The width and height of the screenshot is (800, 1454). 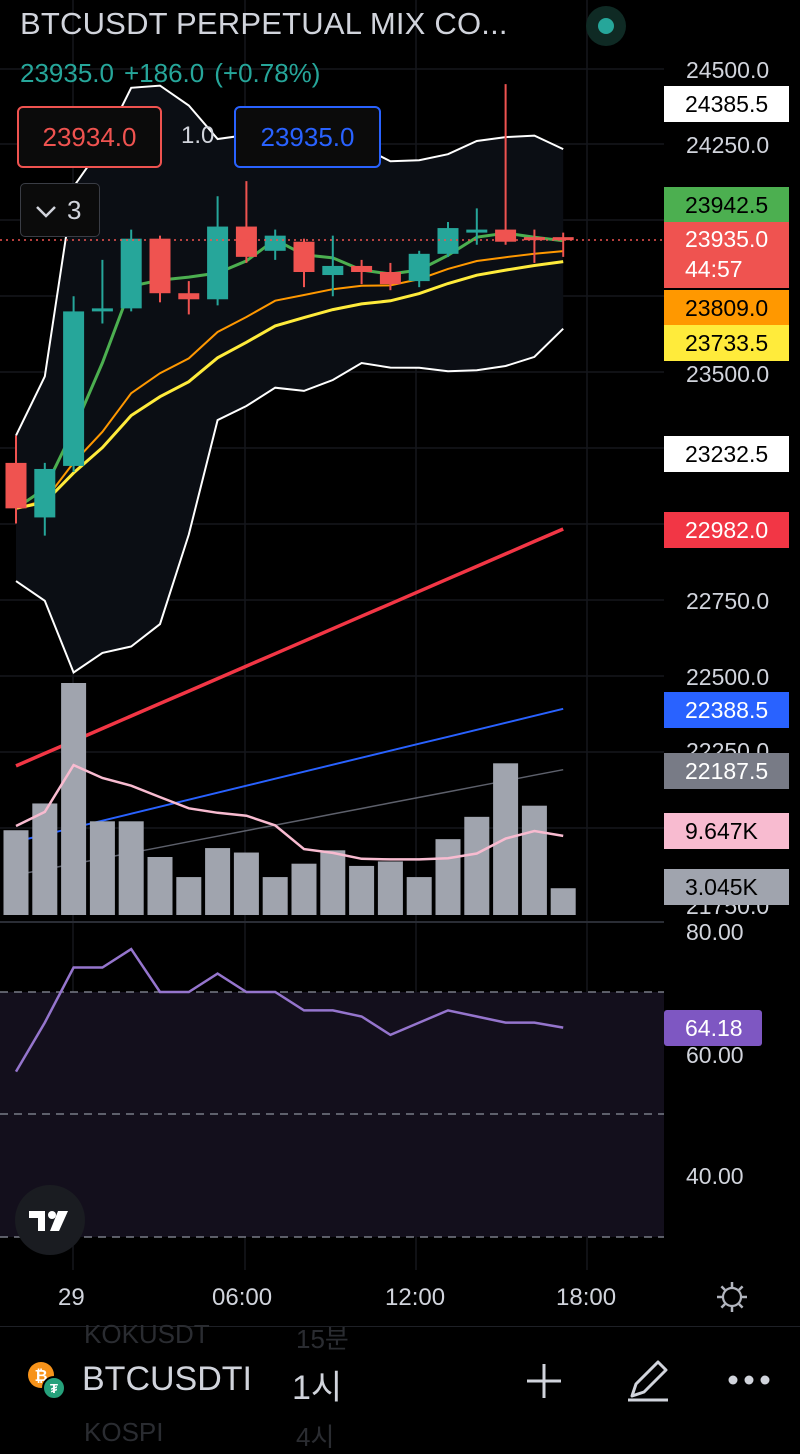 I want to click on volume-bars, so click(x=289, y=799).